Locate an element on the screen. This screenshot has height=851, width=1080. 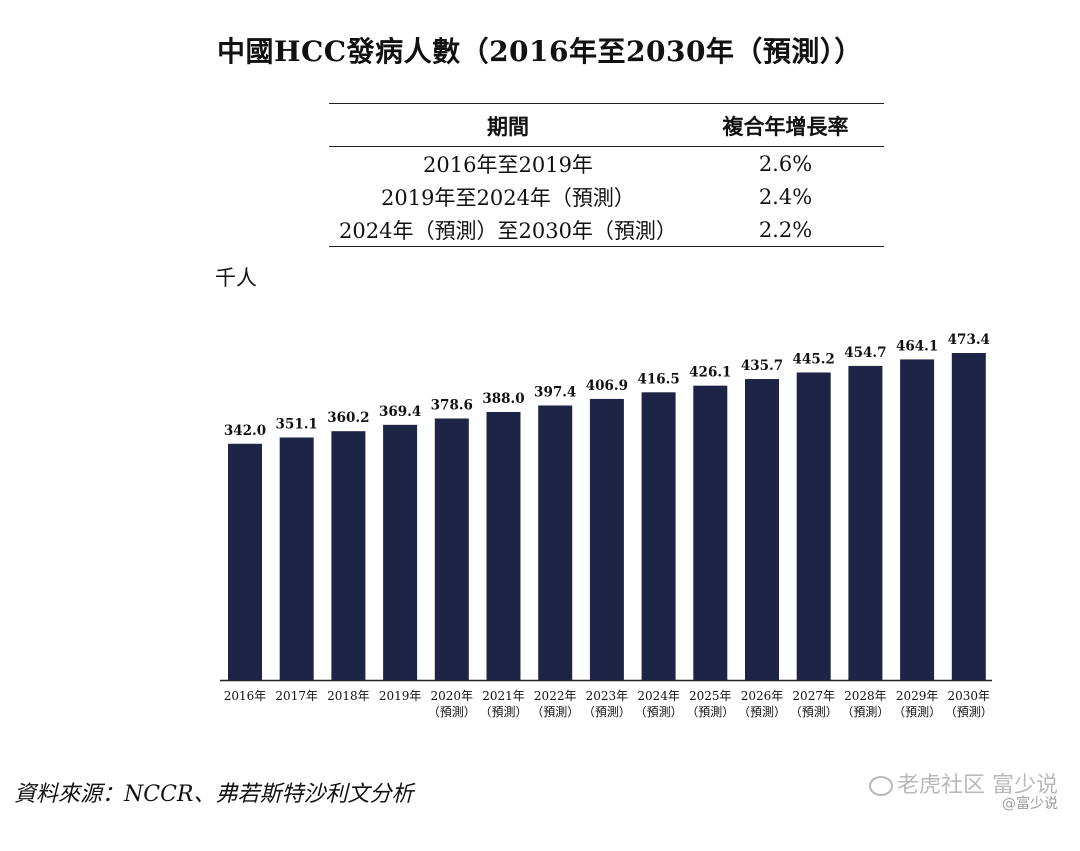
rate-cell: 2.6% is located at coordinates (785, 163).